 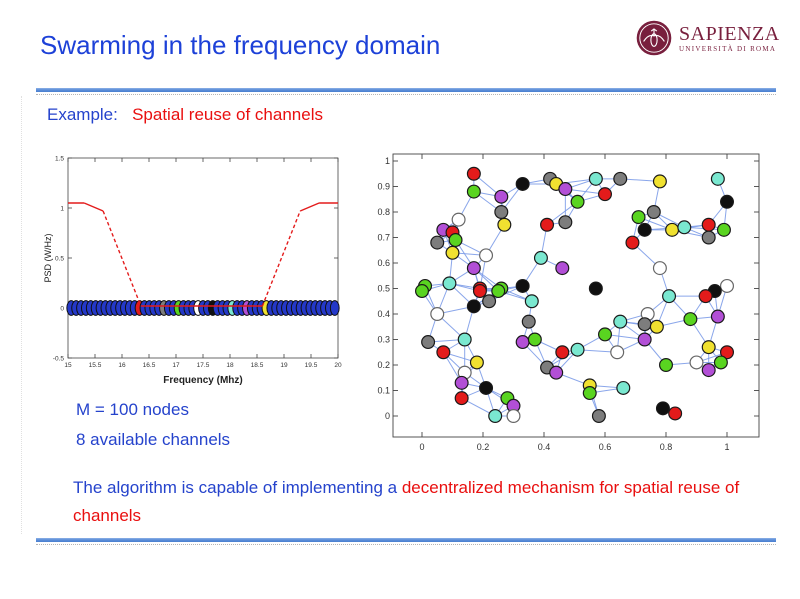 I want to click on top-divider-bar, so click(x=406, y=90).